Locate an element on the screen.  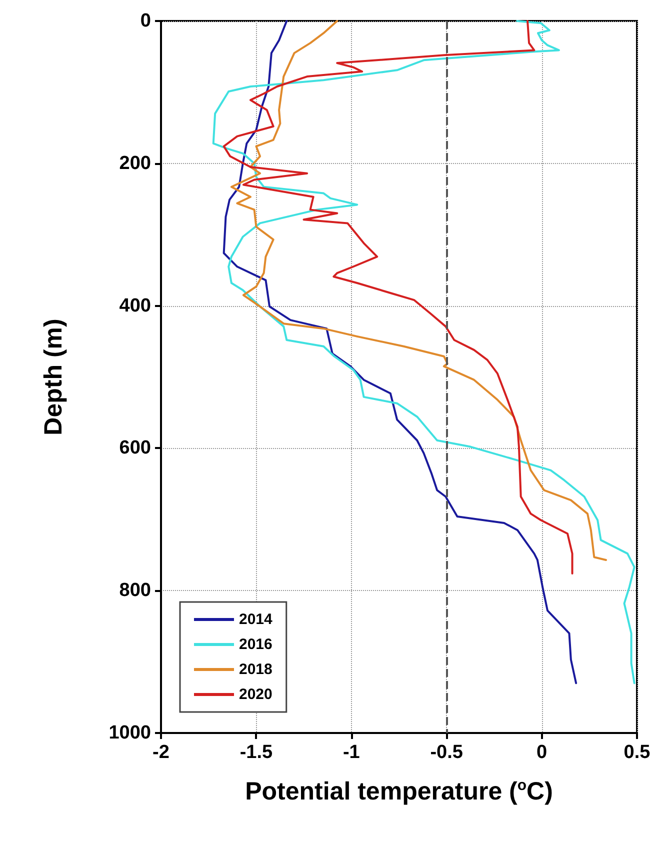
legend-label: 2020 is located at coordinates (255, 694).